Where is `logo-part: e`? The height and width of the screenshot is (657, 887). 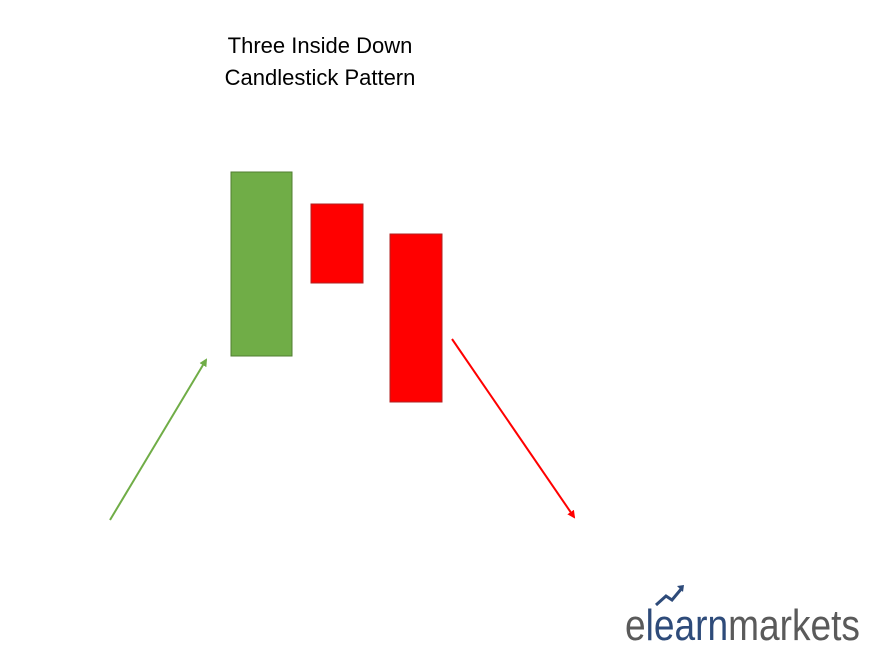
logo-part: e is located at coordinates (635, 625).